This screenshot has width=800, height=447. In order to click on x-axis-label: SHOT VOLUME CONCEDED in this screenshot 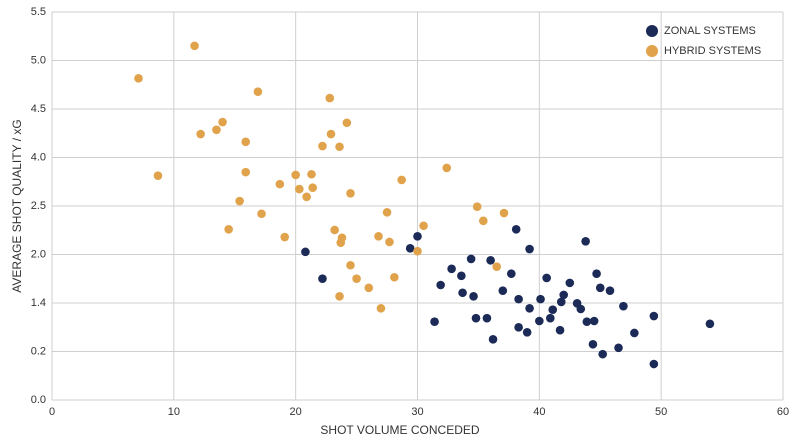, I will do `click(399, 430)`.